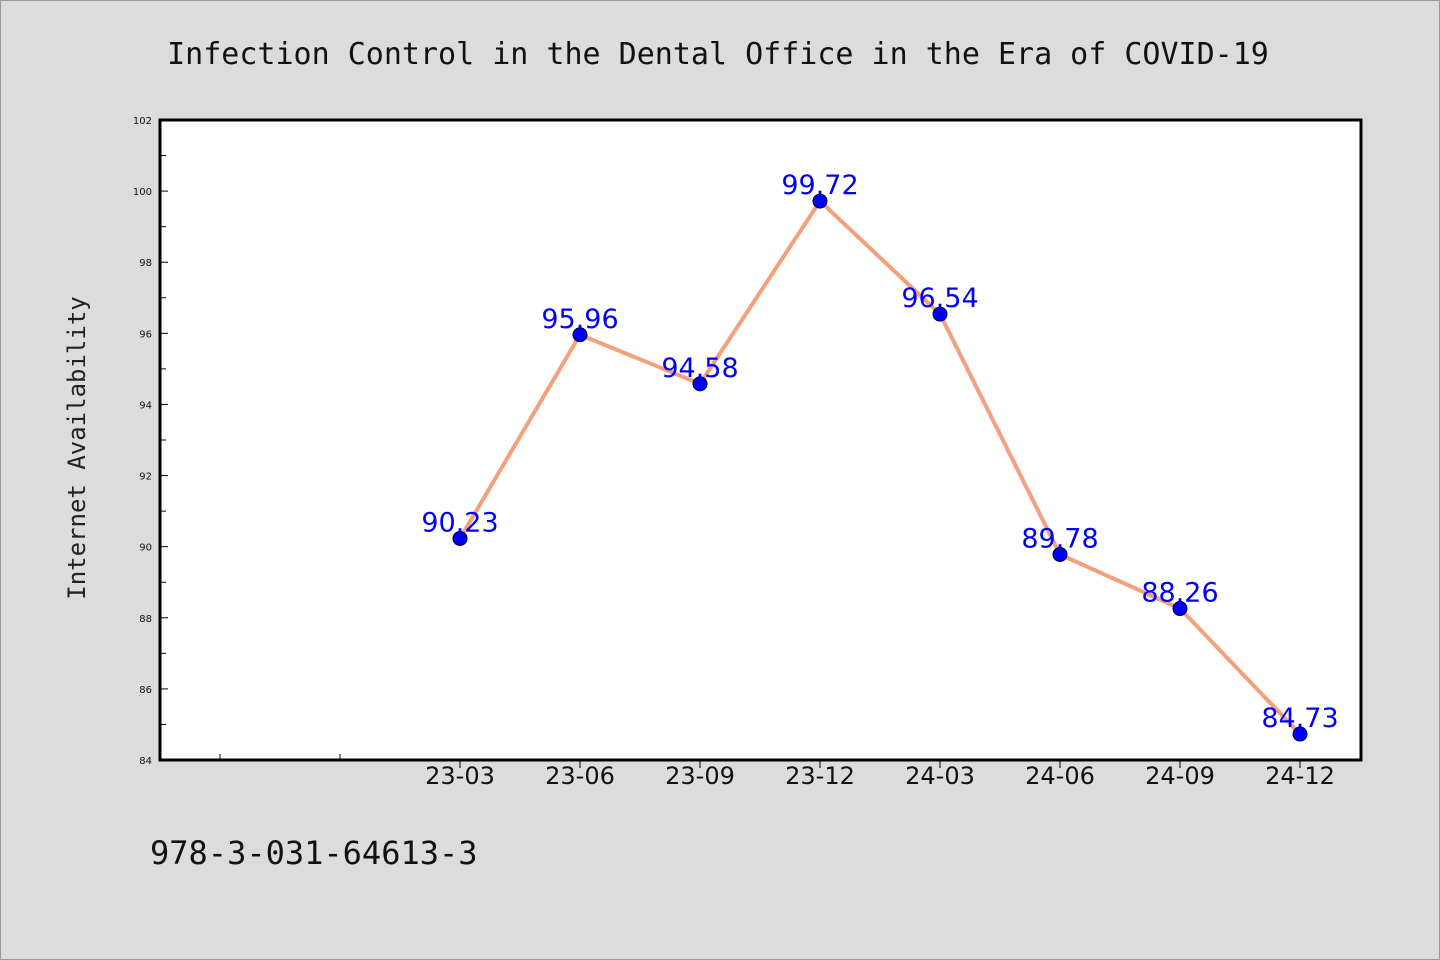 This screenshot has width=1440, height=960. I want to click on x-tick-label: 23-12, so click(820, 776).